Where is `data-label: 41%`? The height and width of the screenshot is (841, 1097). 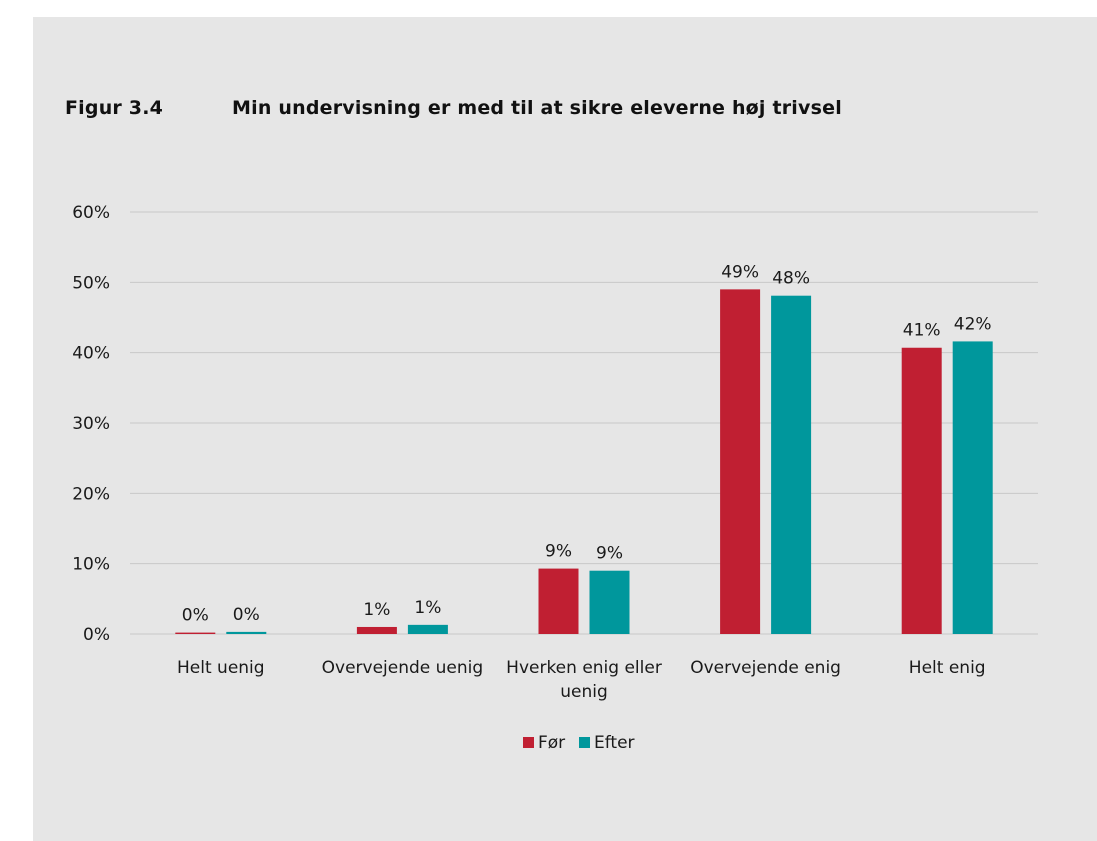
data-label: 41% is located at coordinates (922, 331).